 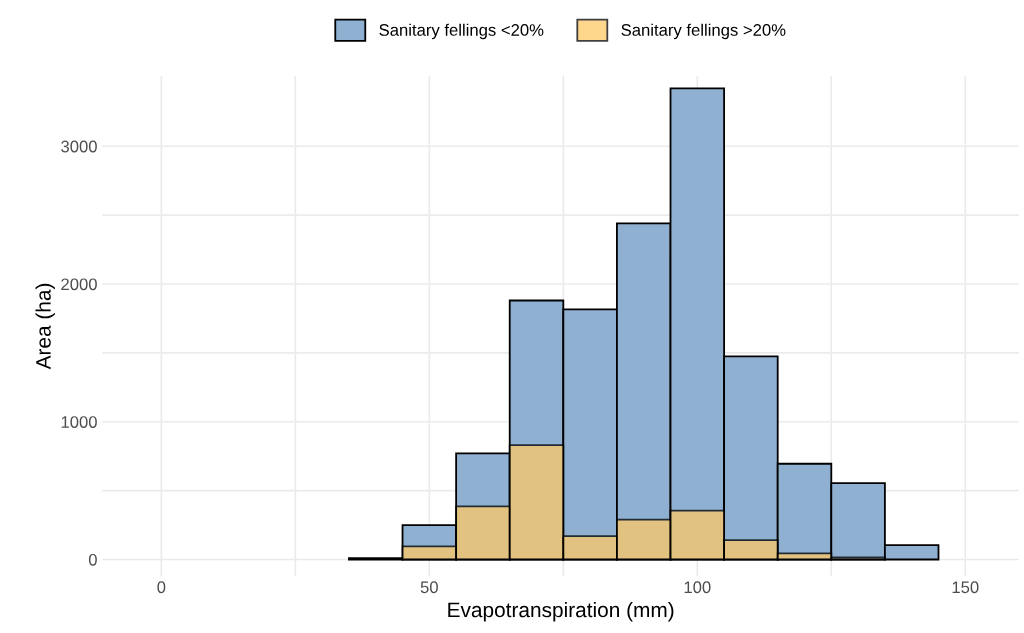 What do you see at coordinates (161, 587) in the screenshot?
I see `x-tick-label: 0` at bounding box center [161, 587].